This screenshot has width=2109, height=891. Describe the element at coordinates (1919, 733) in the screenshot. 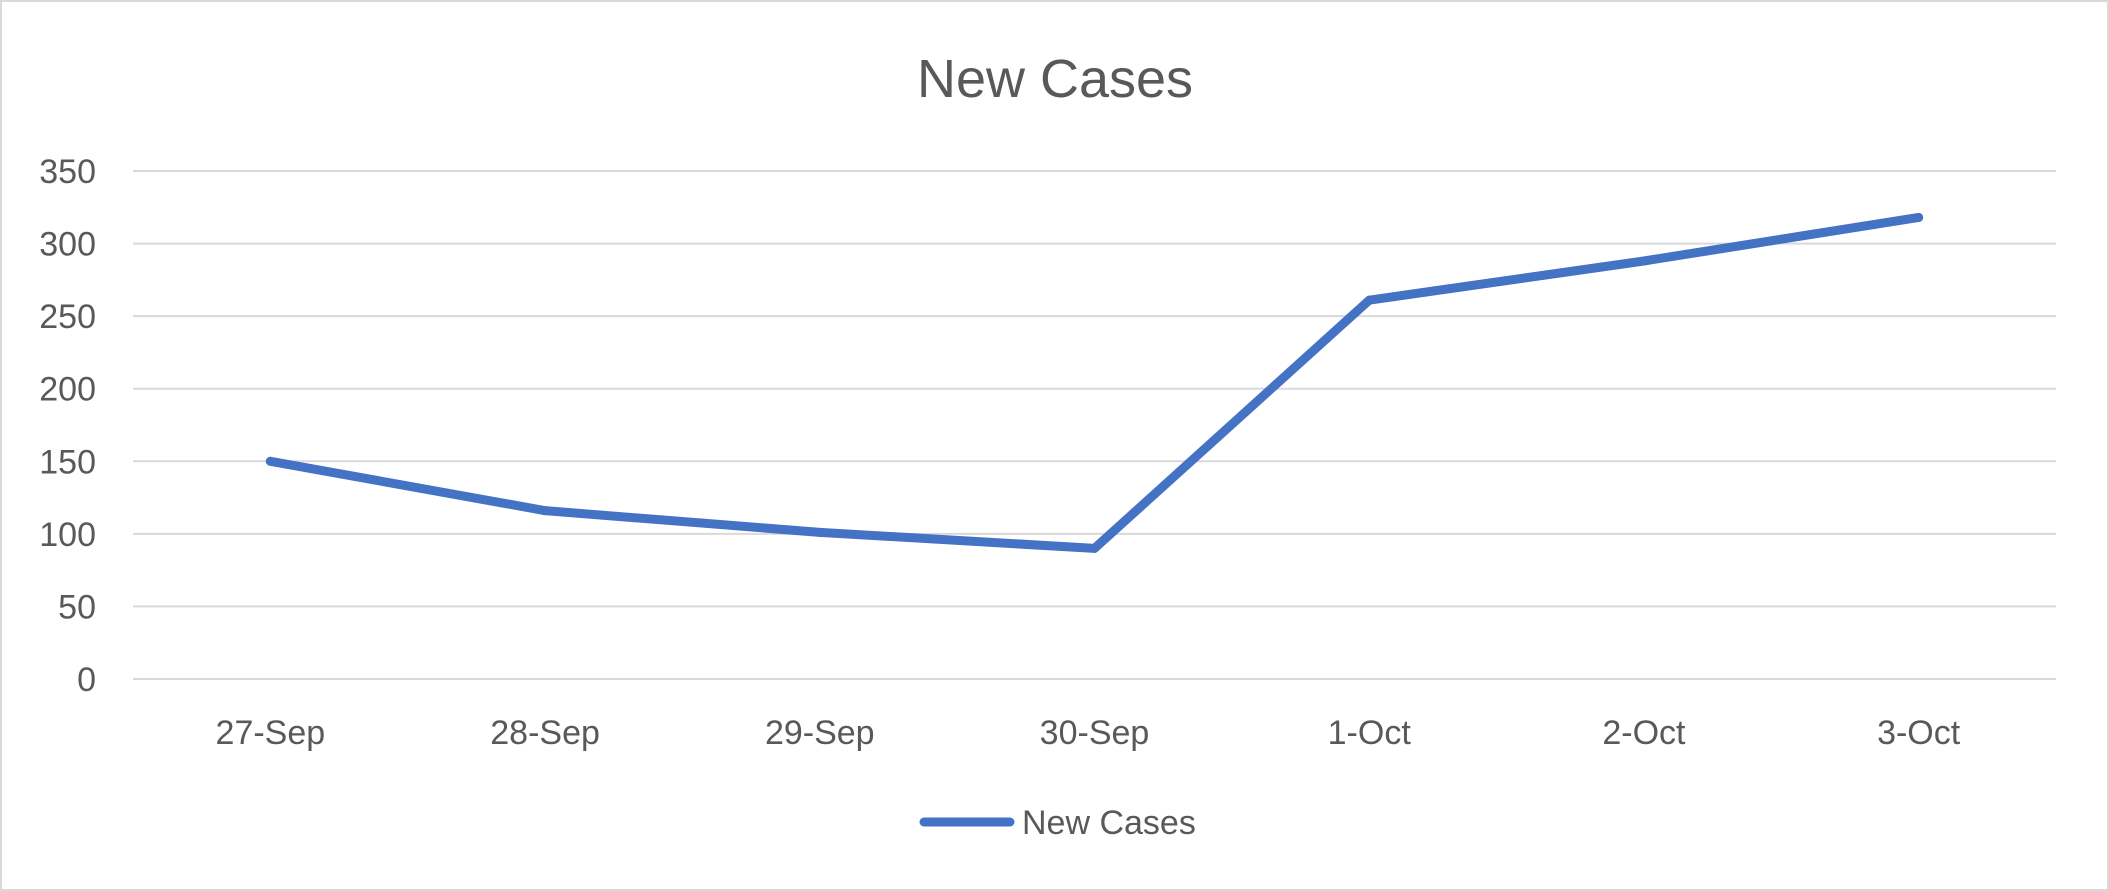

I see `x-tick-label-3-Oct: 3-Oct` at that location.